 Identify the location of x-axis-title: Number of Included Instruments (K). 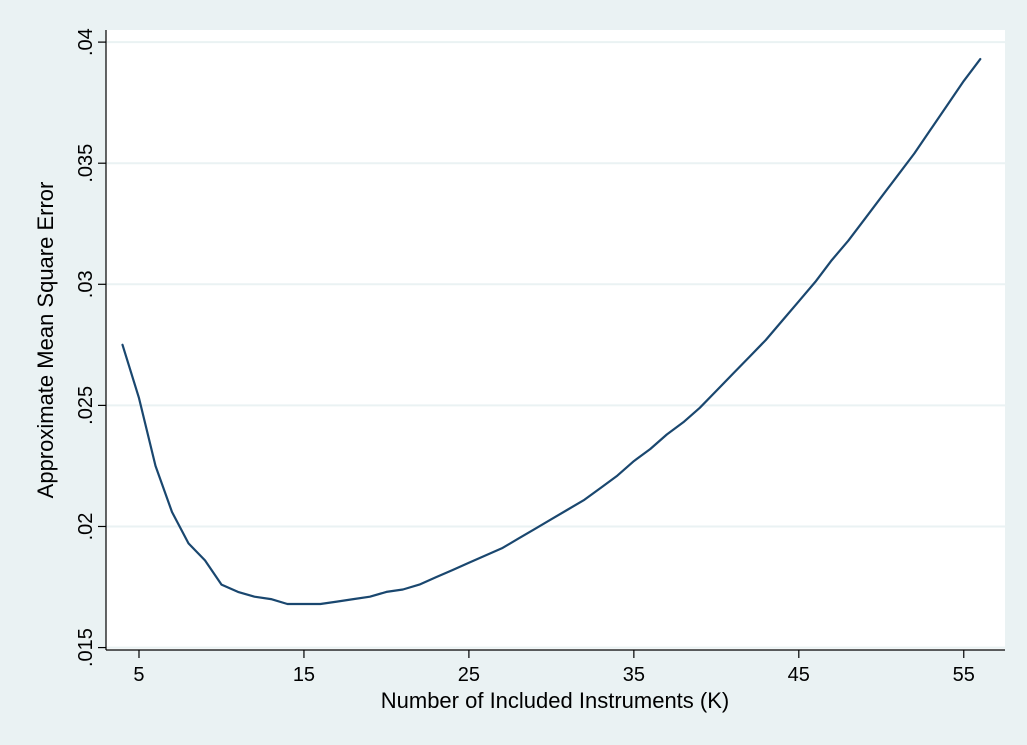
(555, 700).